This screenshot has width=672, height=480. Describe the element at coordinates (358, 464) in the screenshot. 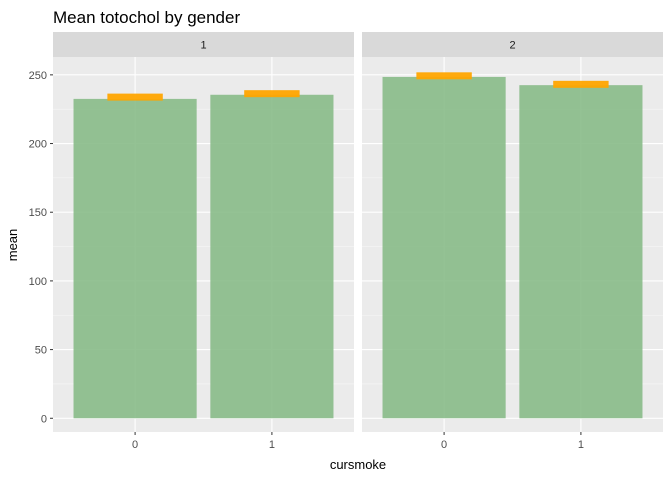

I see `x-axis-title: cursmoke` at that location.